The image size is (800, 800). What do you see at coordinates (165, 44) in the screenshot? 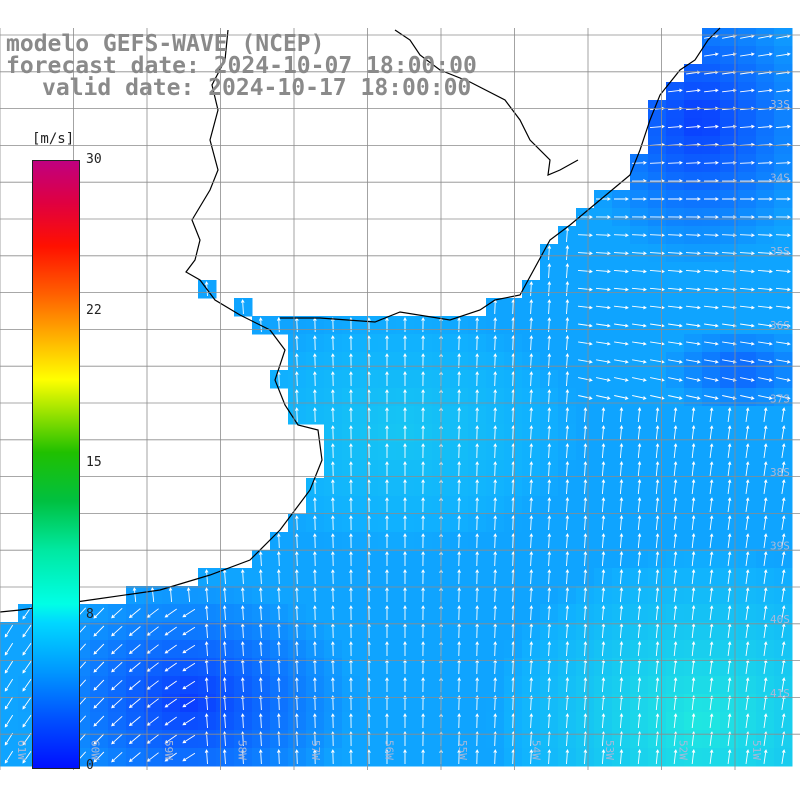
I see `model-title: modelo GEFS-WAVE (NCEP)` at bounding box center [165, 44].